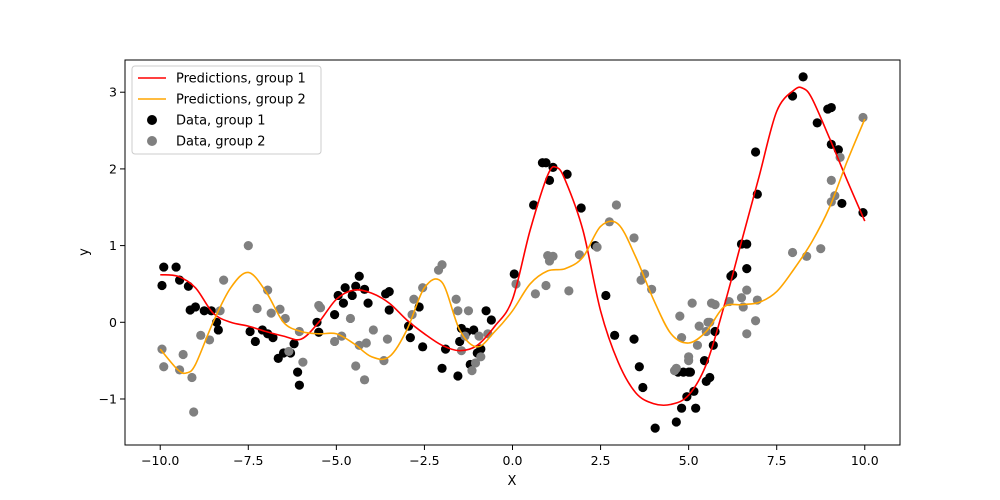 Image resolution: width=1000 pixels, height=500 pixels. Describe the element at coordinates (160, 460) in the screenshot. I see `x-tick-label: −10.0` at that location.